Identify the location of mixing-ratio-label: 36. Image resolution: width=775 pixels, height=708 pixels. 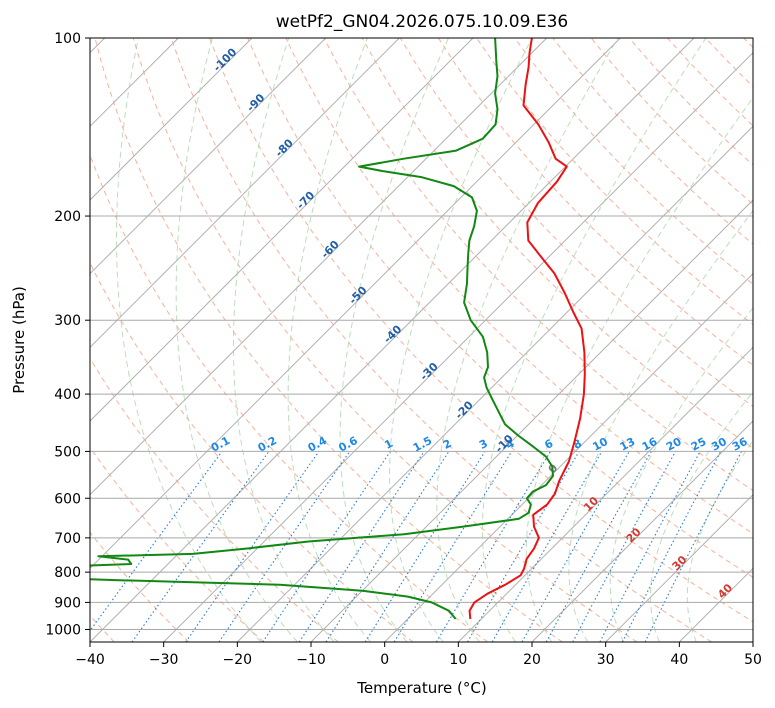
(740, 444).